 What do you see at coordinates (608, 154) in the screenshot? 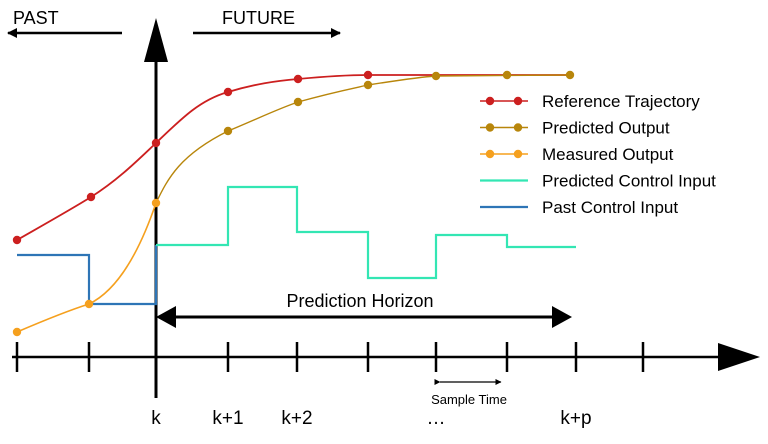
I see `legend-label: Measured Output` at bounding box center [608, 154].